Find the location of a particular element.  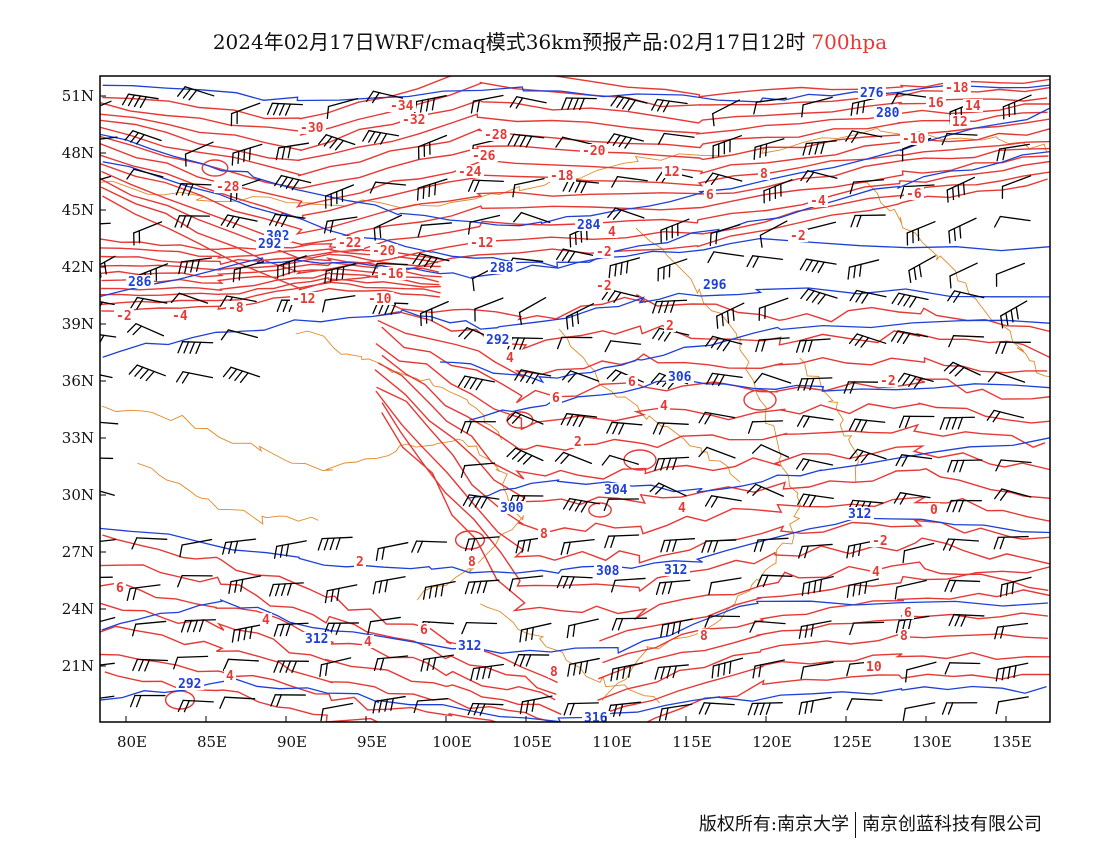

height-contour is located at coordinates (575, 267).